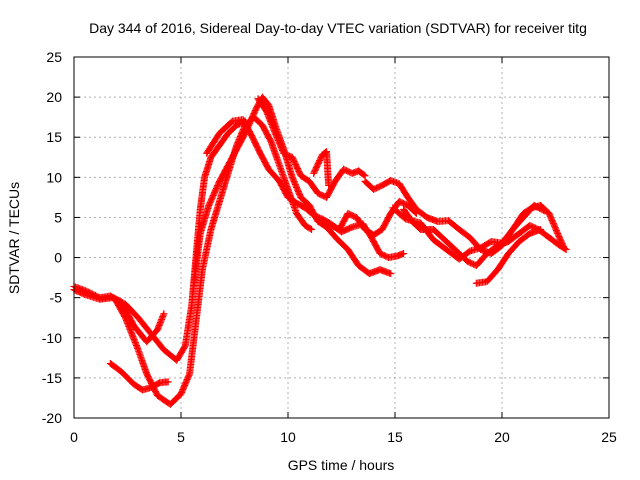 Image resolution: width=640 pixels, height=480 pixels. What do you see at coordinates (502, 437) in the screenshot?
I see `x-tick-label: 20` at bounding box center [502, 437].